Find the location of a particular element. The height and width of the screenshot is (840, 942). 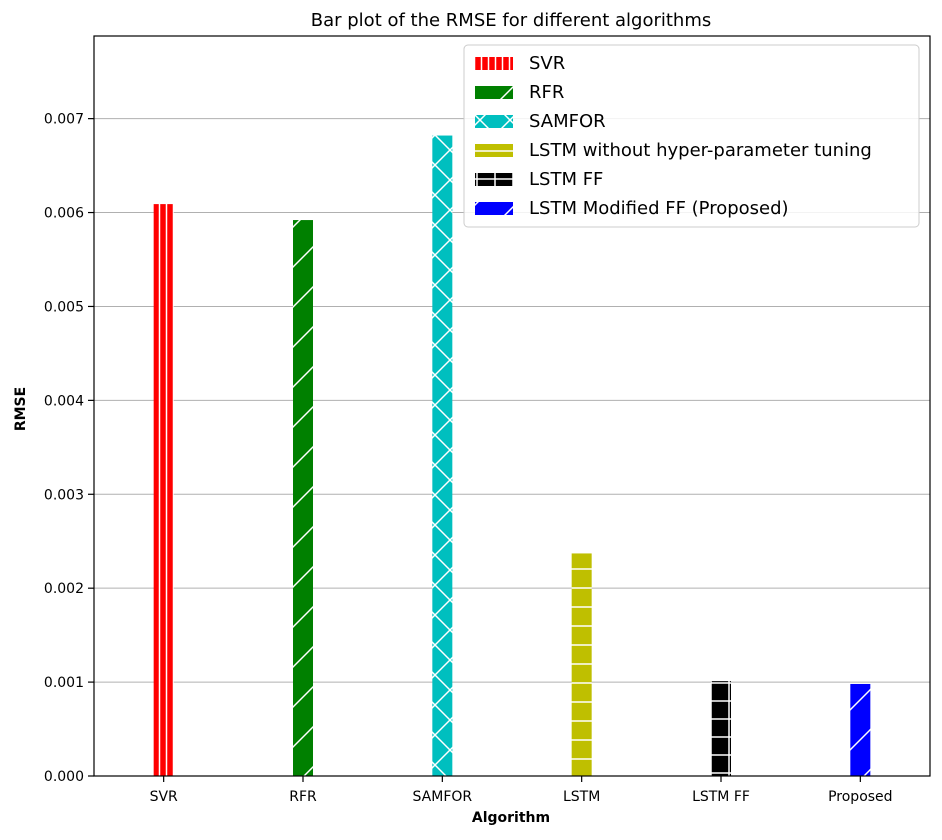

y-tick-label: 0.007 is located at coordinates (64, 120).